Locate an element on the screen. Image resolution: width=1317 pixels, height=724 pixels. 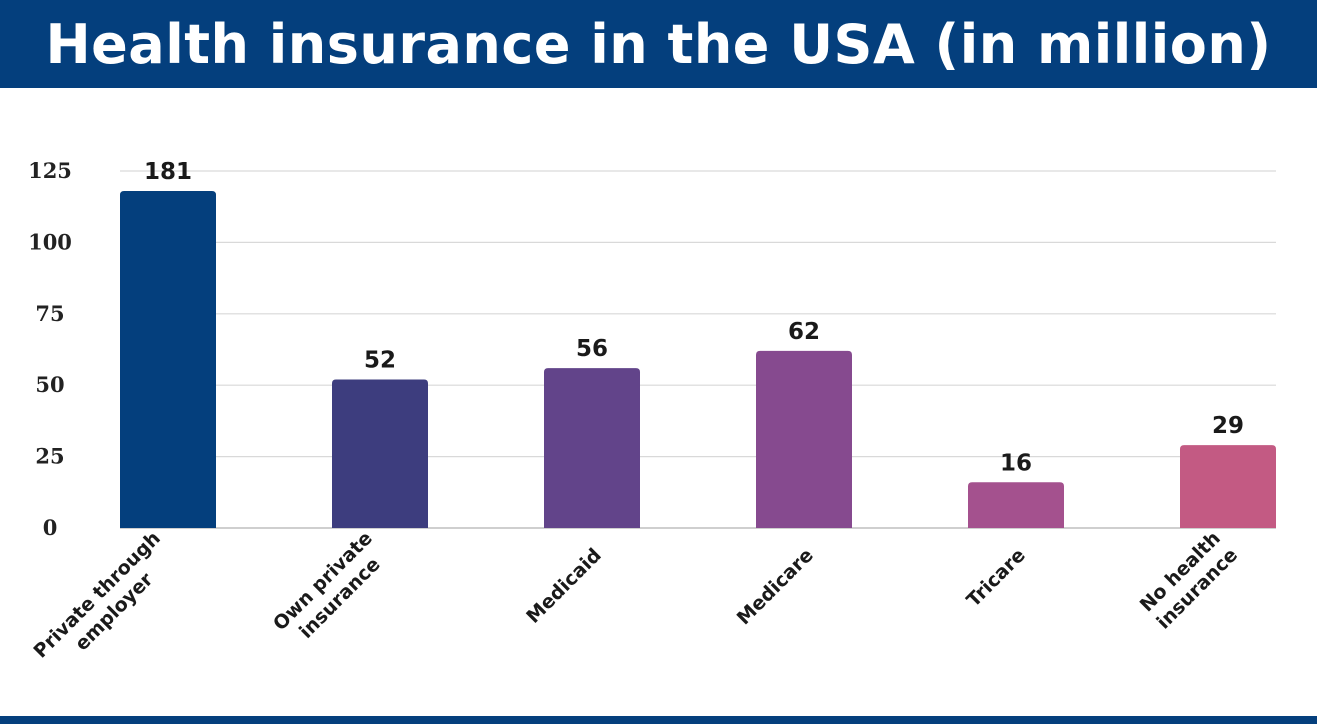
y-tick-label: 25 is located at coordinates (49, 456).